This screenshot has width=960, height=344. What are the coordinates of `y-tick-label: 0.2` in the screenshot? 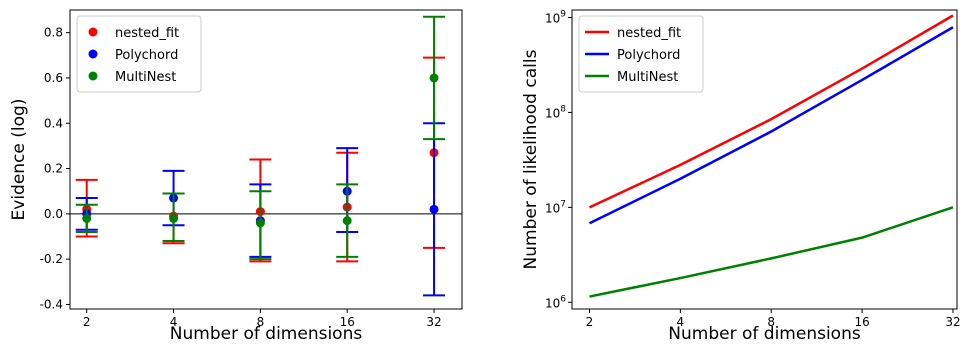 It's located at (53, 169).